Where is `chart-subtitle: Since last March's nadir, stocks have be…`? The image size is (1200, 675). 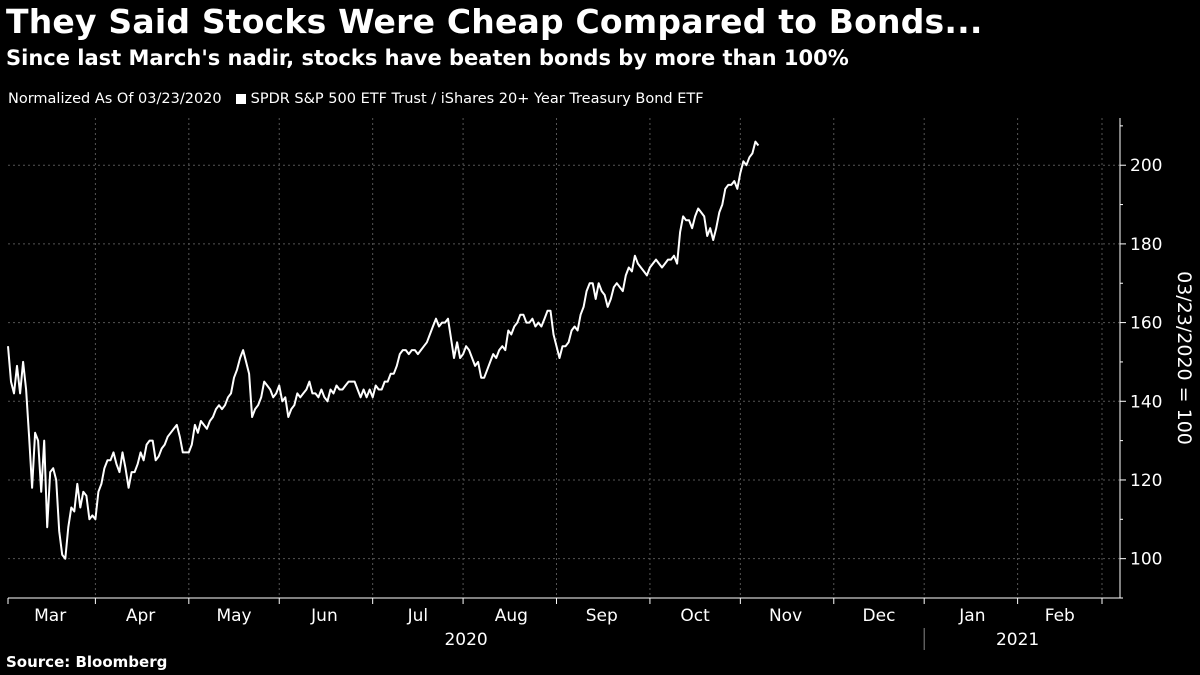 chart-subtitle: Since last March's nadir, stocks have be… is located at coordinates (427, 58).